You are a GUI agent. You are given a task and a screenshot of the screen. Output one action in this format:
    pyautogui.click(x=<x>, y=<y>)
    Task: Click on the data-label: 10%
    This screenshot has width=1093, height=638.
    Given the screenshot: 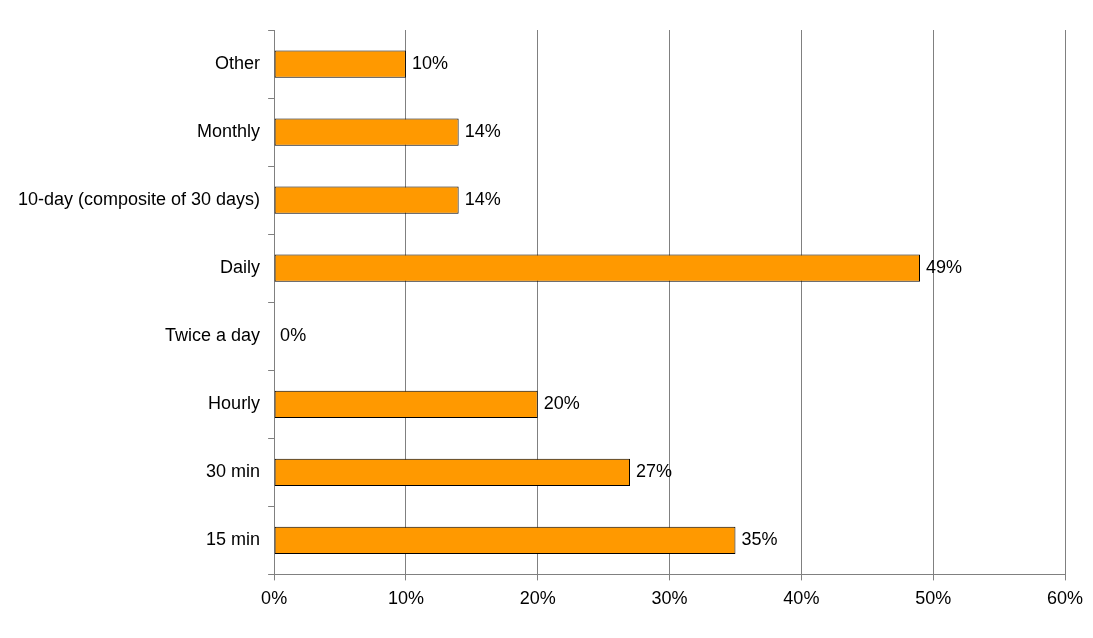 What is the action you would take?
    pyautogui.click(x=429, y=62)
    